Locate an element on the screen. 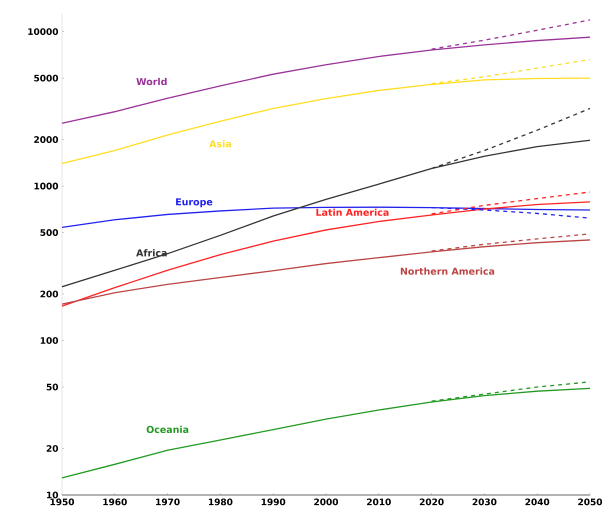 The image size is (614, 529). y-tick-label: 500 is located at coordinates (49, 232).